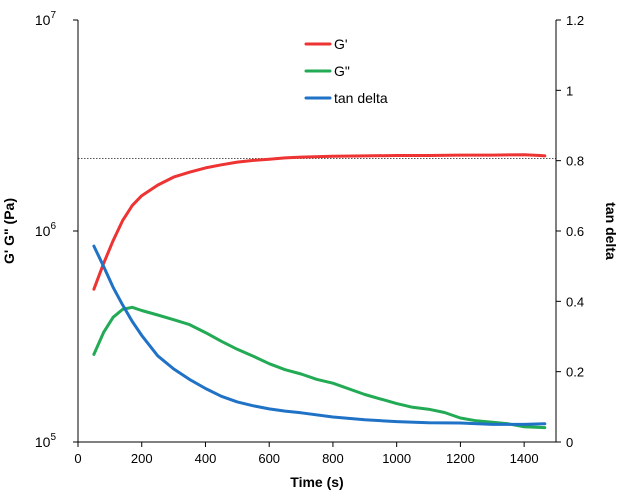 This screenshot has height=500, width=624. I want to click on y-right-tick-label: 1.2, so click(575, 20).